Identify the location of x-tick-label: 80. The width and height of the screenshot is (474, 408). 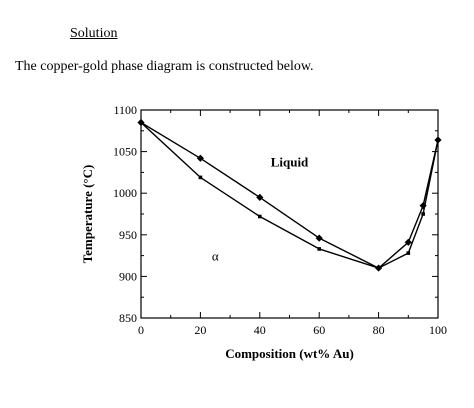
(379, 330).